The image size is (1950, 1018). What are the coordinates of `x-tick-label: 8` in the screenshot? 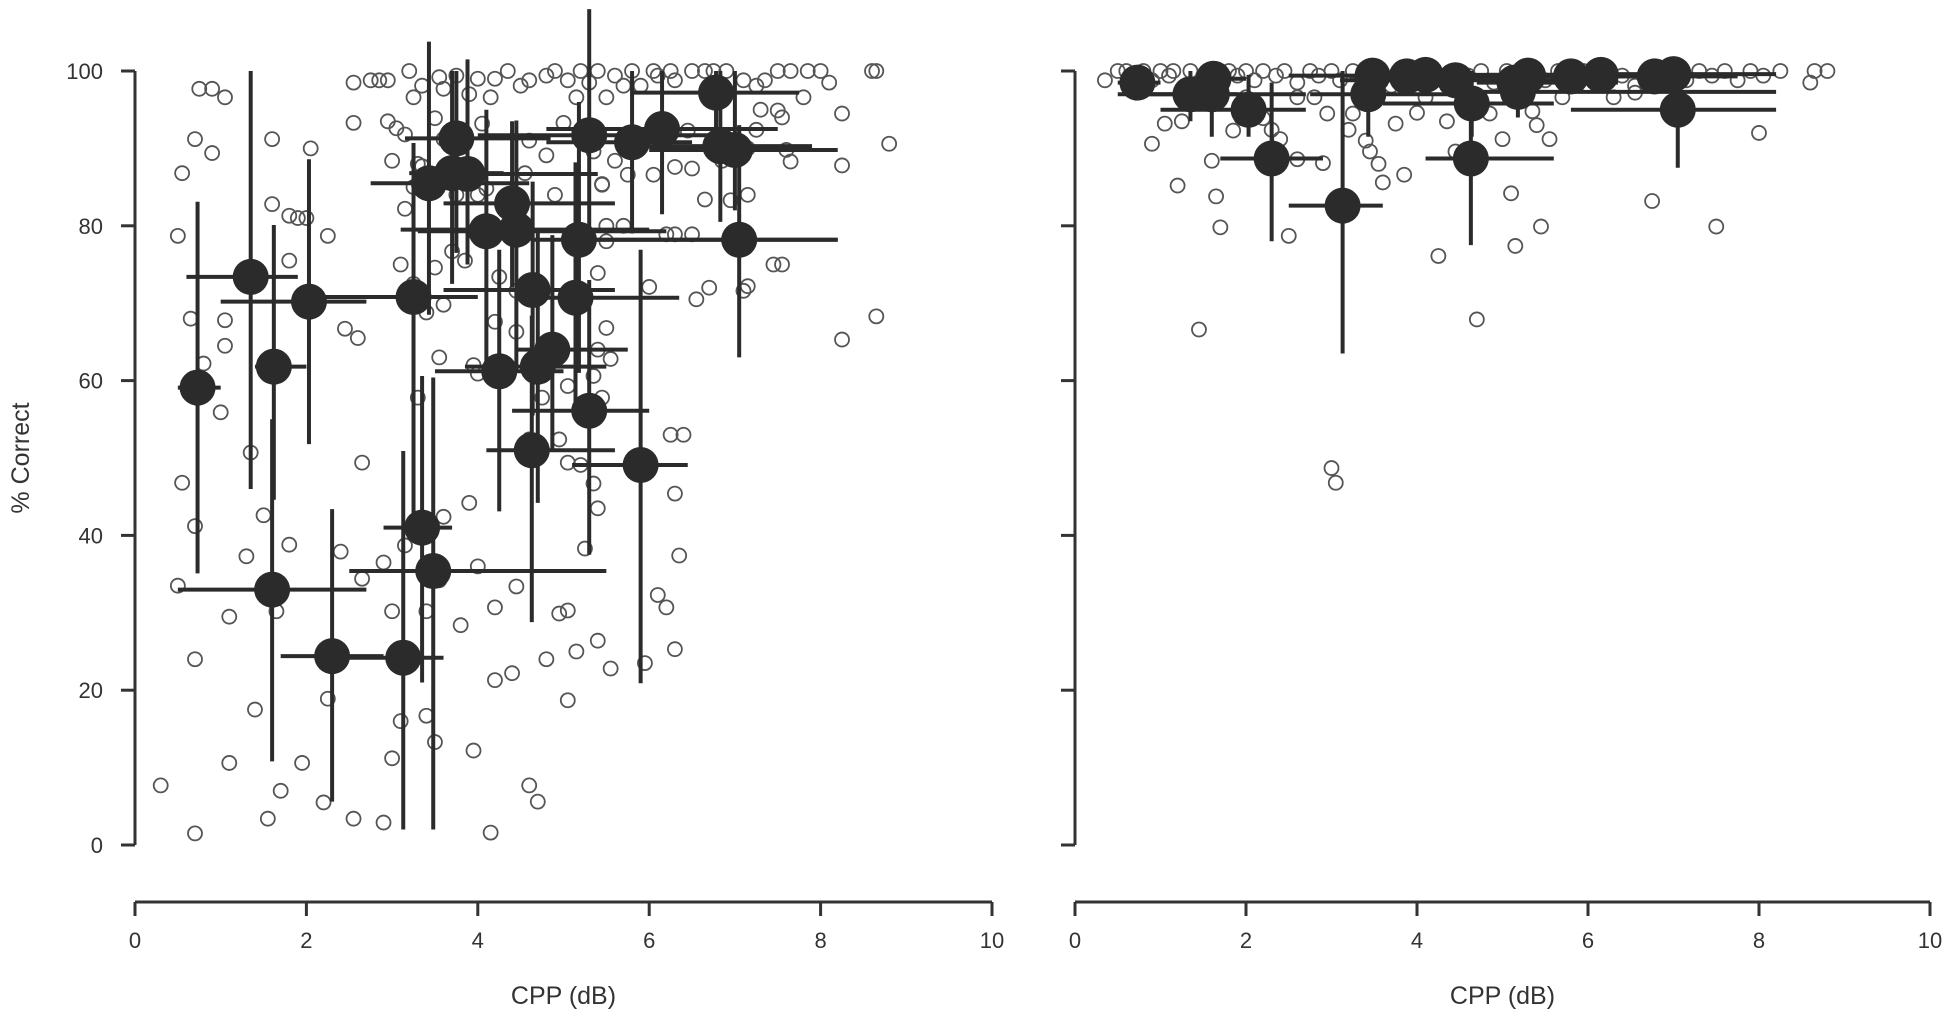 It's located at (820, 940).